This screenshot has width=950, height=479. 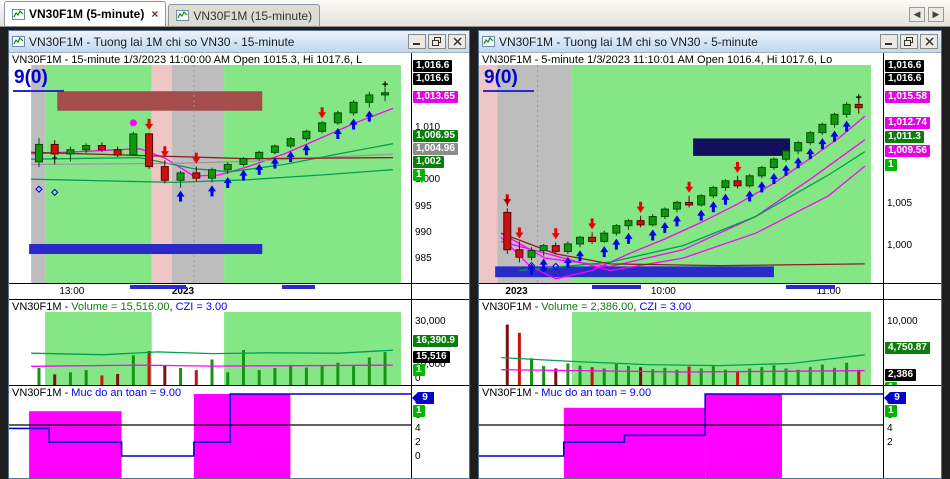 What do you see at coordinates (430, 322) in the screenshot?
I see `volume-axis-label: 30,000` at bounding box center [430, 322].